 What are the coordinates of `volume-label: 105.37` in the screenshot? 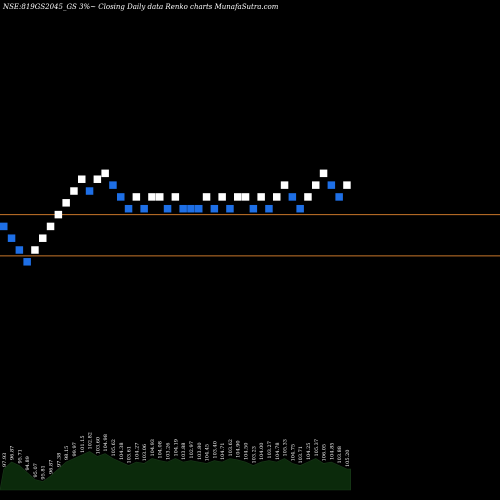 It's located at (317, 448).